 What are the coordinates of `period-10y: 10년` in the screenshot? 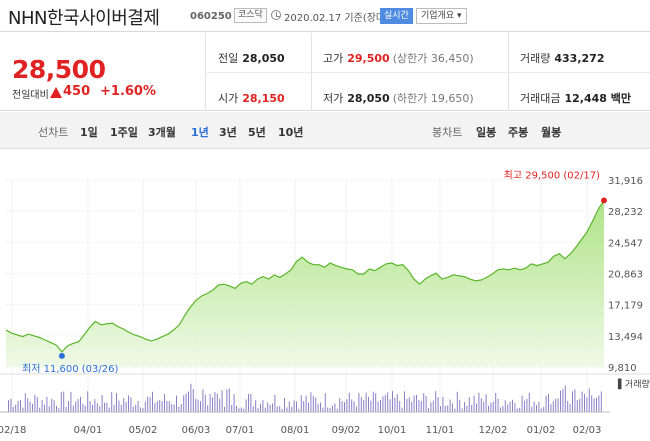 It's located at (291, 132).